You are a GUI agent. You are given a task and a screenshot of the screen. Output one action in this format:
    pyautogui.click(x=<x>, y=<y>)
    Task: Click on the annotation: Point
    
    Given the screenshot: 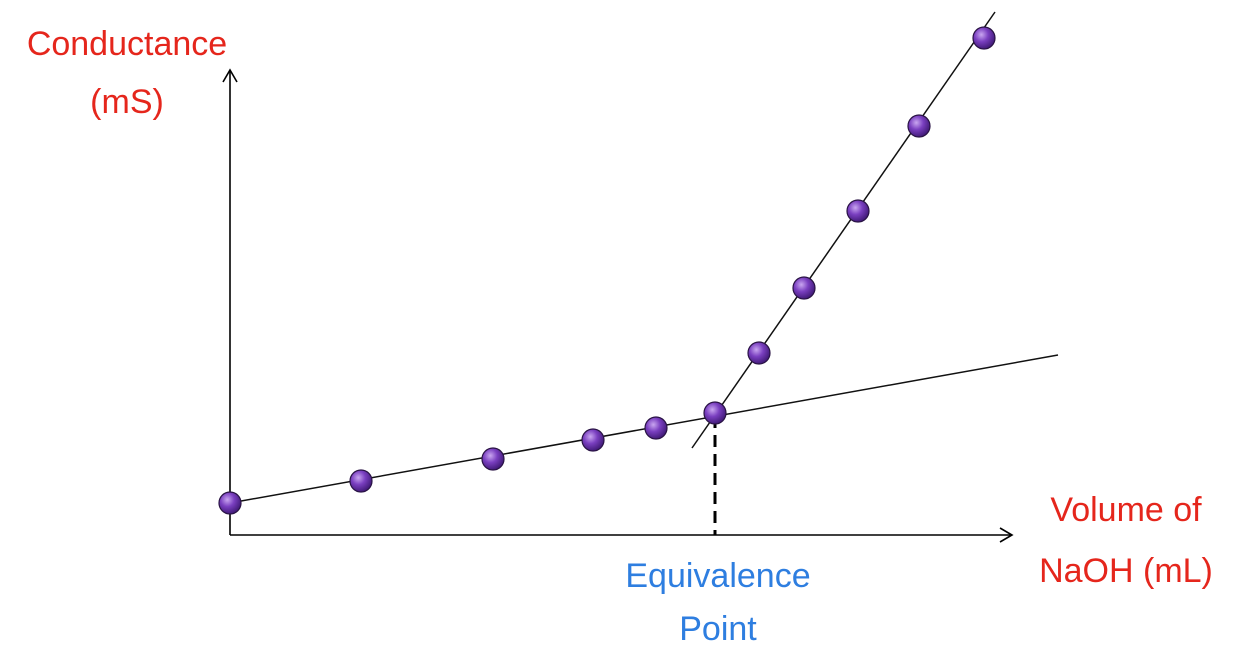 What is the action you would take?
    pyautogui.click(x=718, y=629)
    